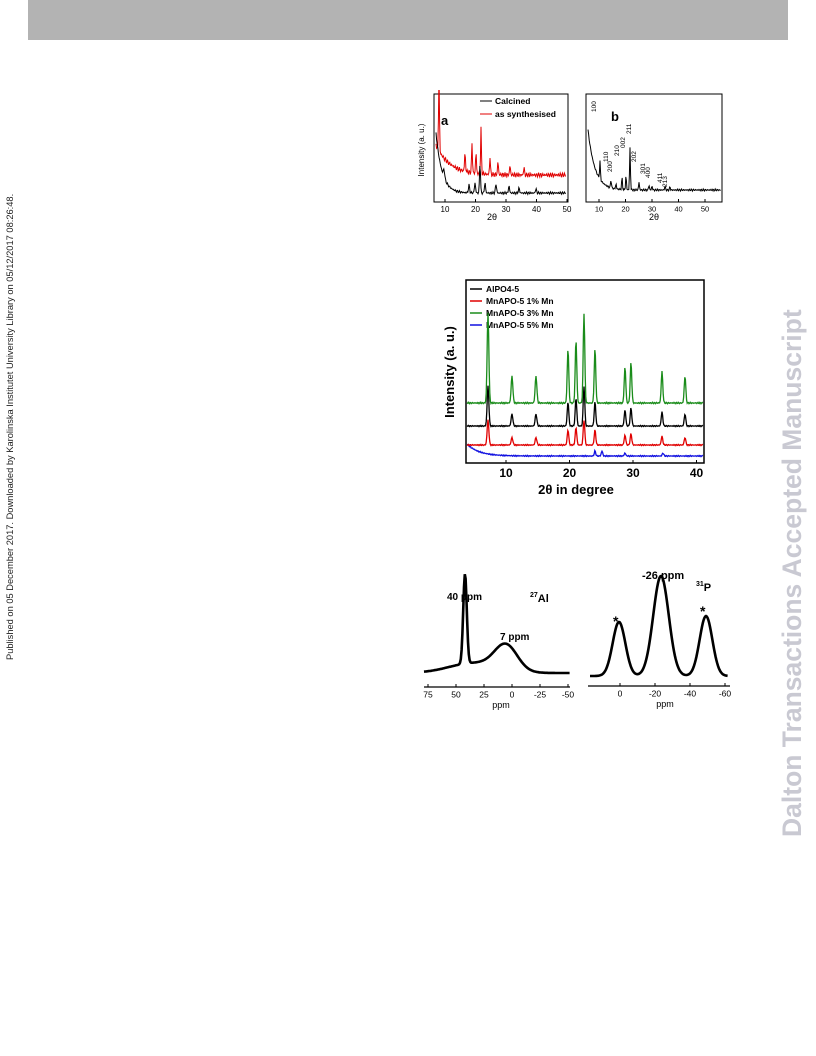 This screenshot has height=1056, width=816. Describe the element at coordinates (655, 694) in the screenshot. I see `x-tick-label: -20` at that location.